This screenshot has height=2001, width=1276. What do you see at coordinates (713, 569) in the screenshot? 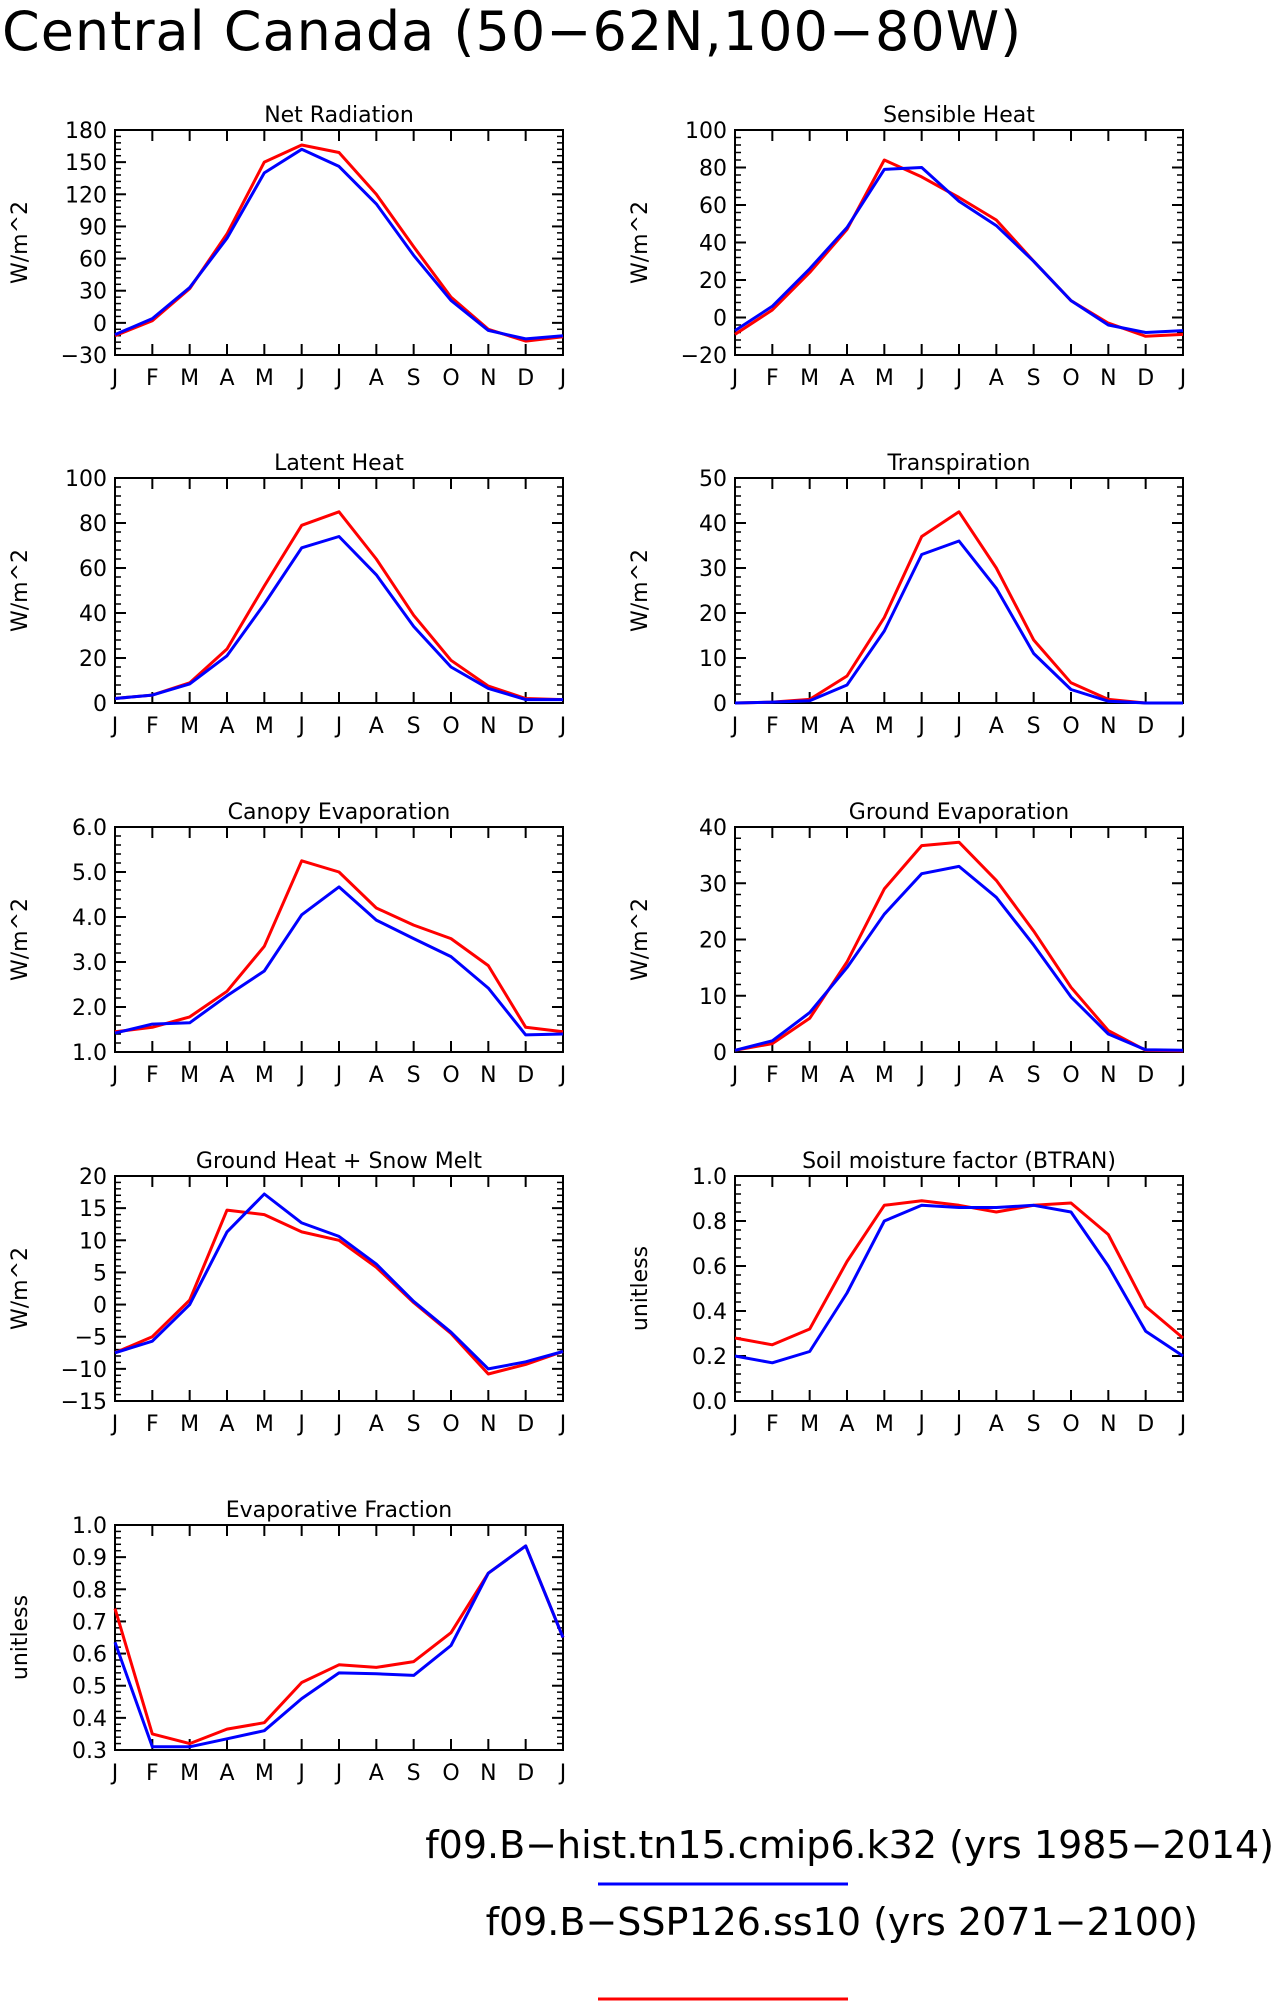
I see `y-tick-label: 30` at bounding box center [713, 569].